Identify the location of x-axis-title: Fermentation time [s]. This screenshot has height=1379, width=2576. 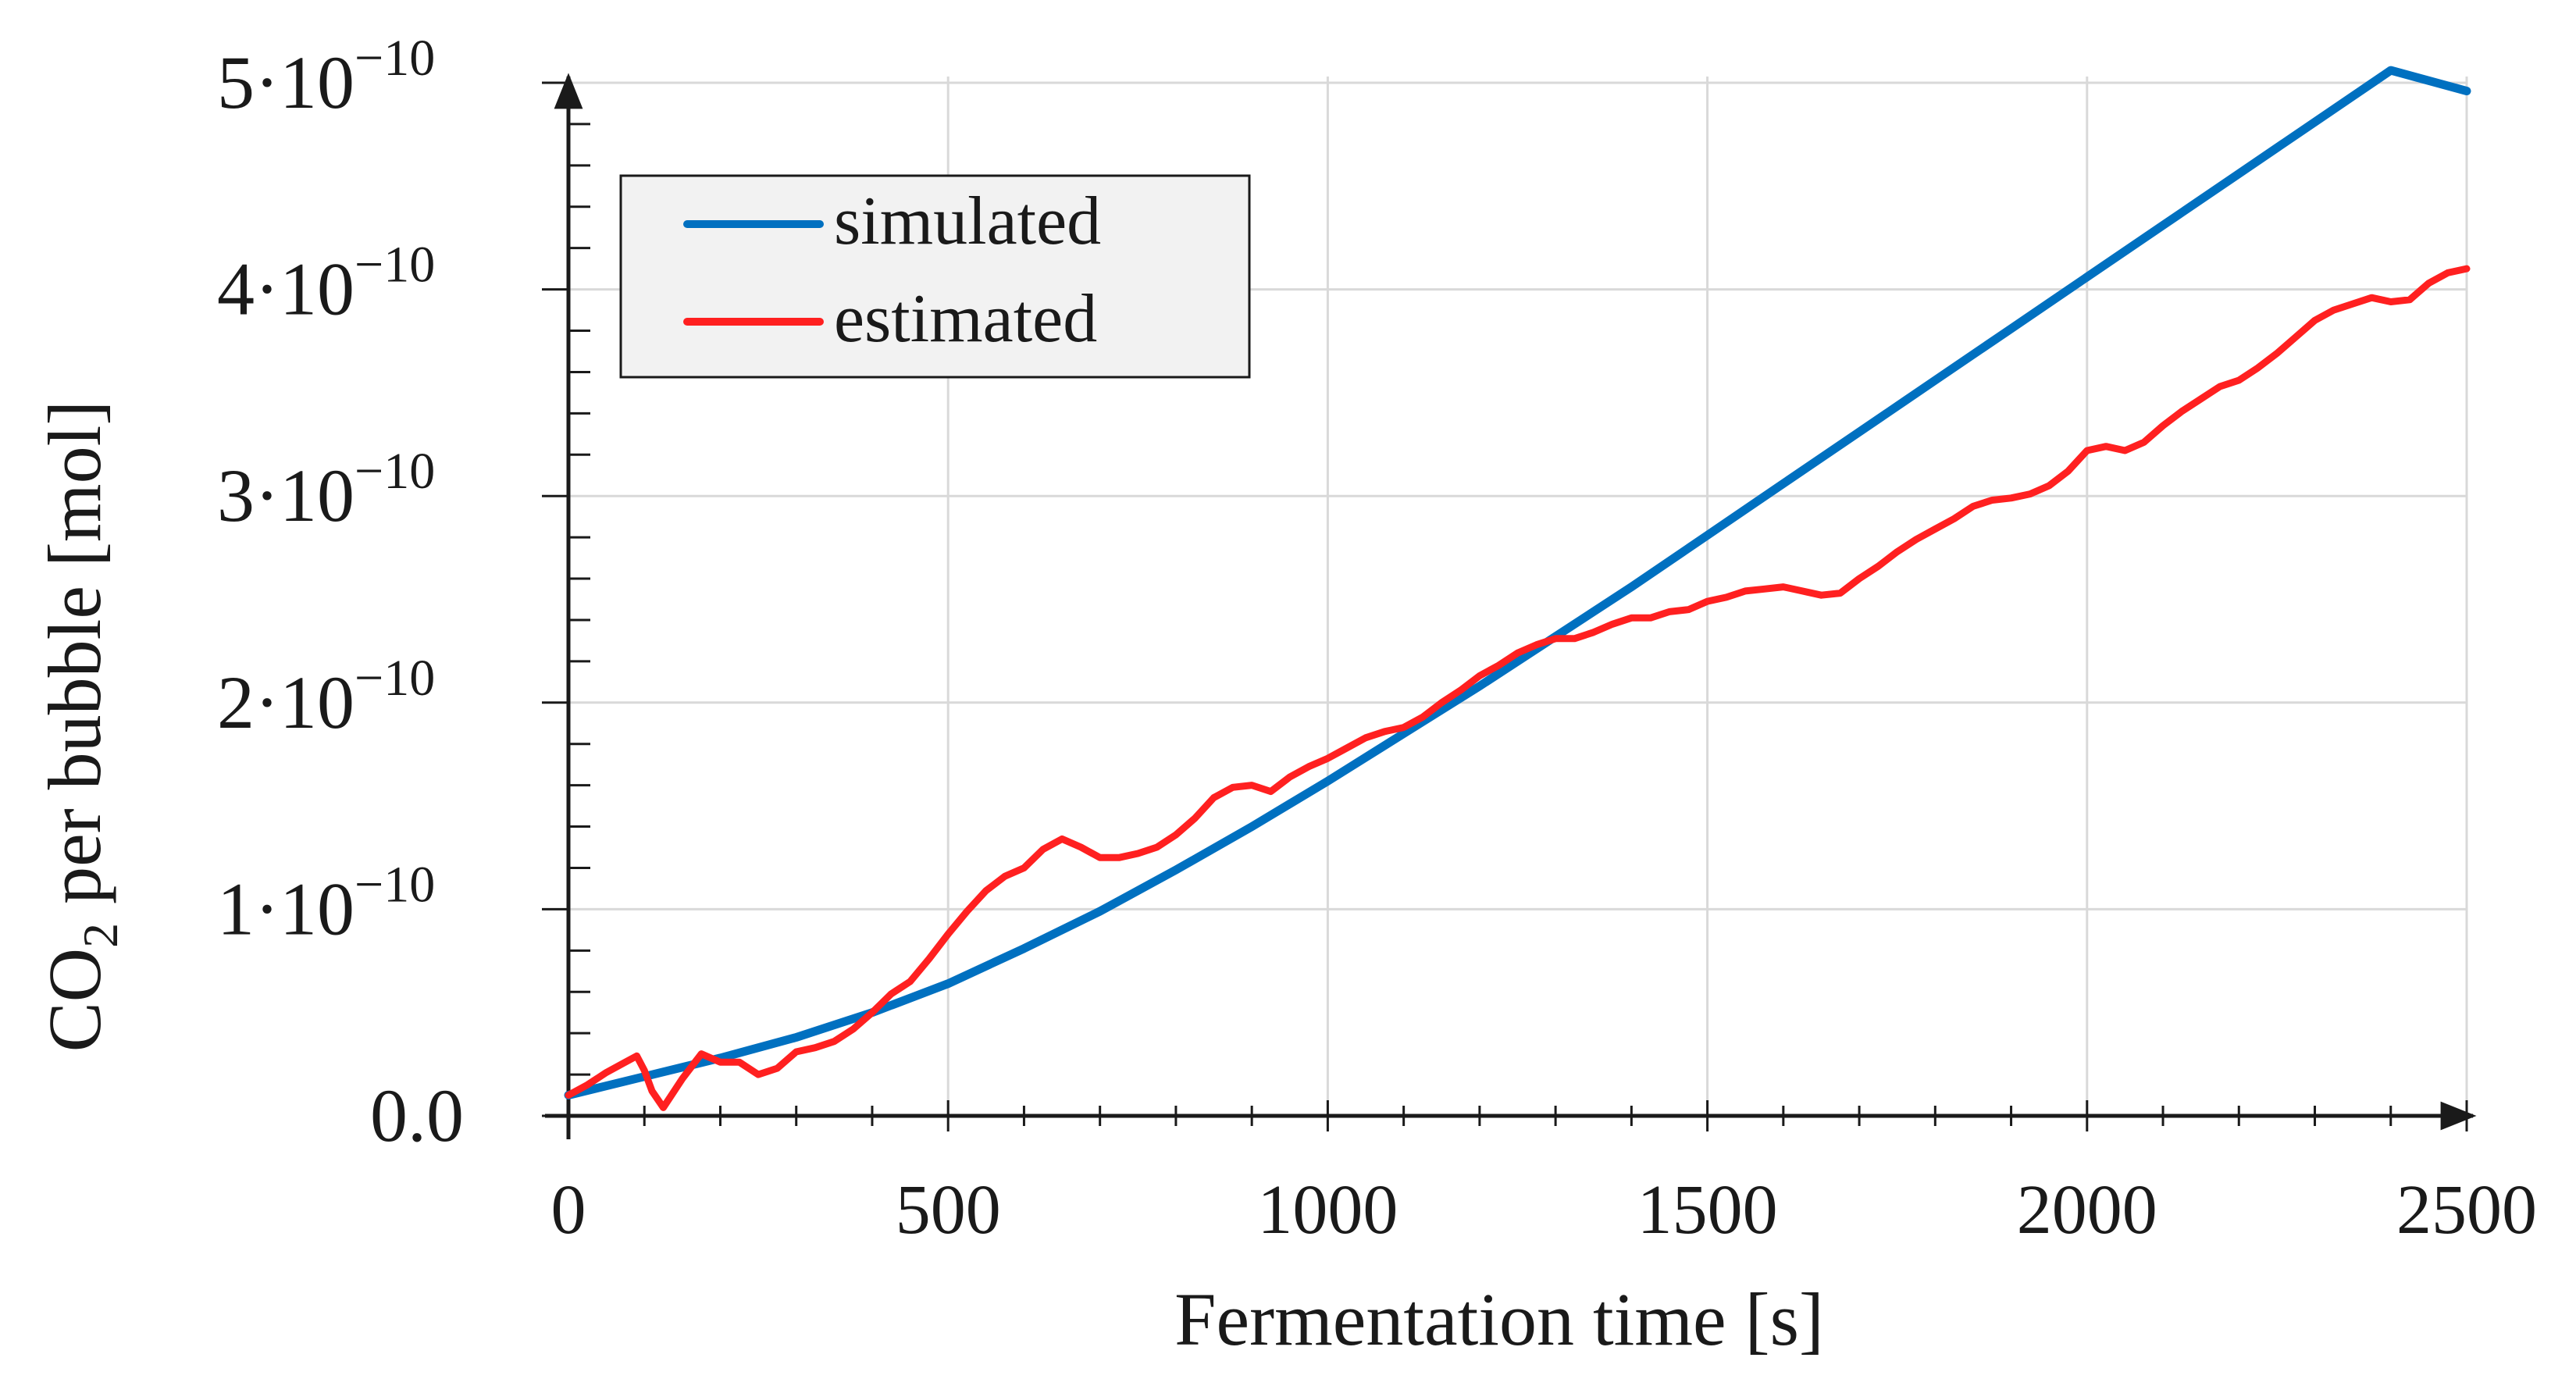
(1499, 1319).